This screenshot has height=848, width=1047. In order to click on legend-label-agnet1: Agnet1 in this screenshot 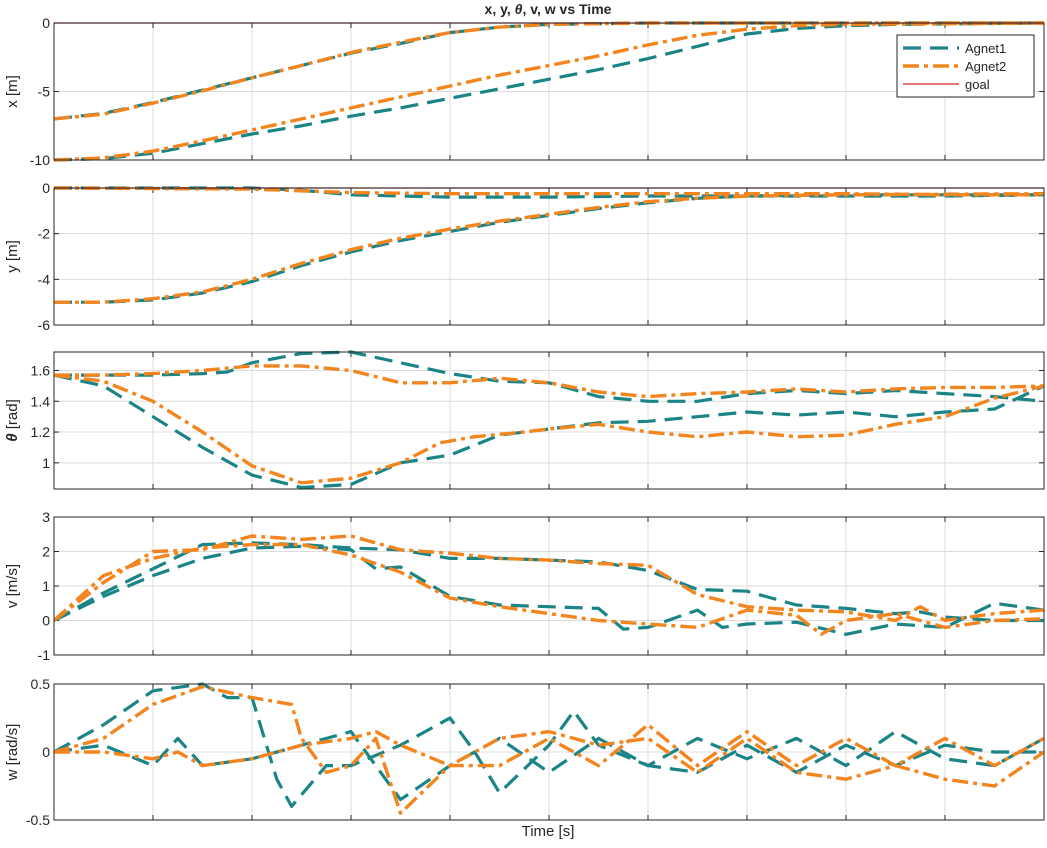, I will do `click(985, 48)`.